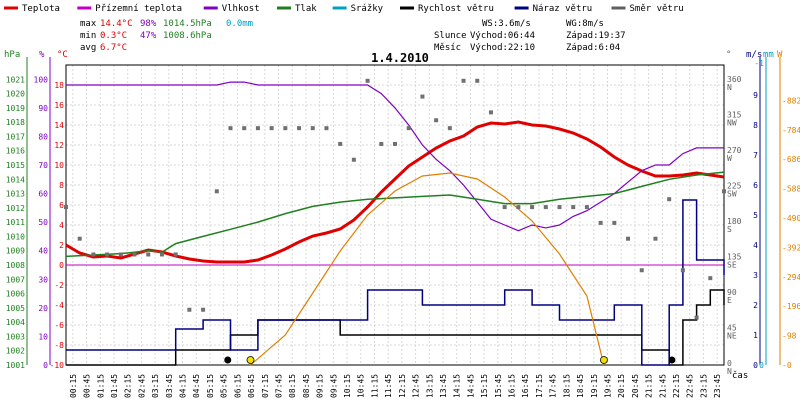  Describe the element at coordinates (755, 95) in the screenshot. I see `tick-wind-speed: 9` at that location.